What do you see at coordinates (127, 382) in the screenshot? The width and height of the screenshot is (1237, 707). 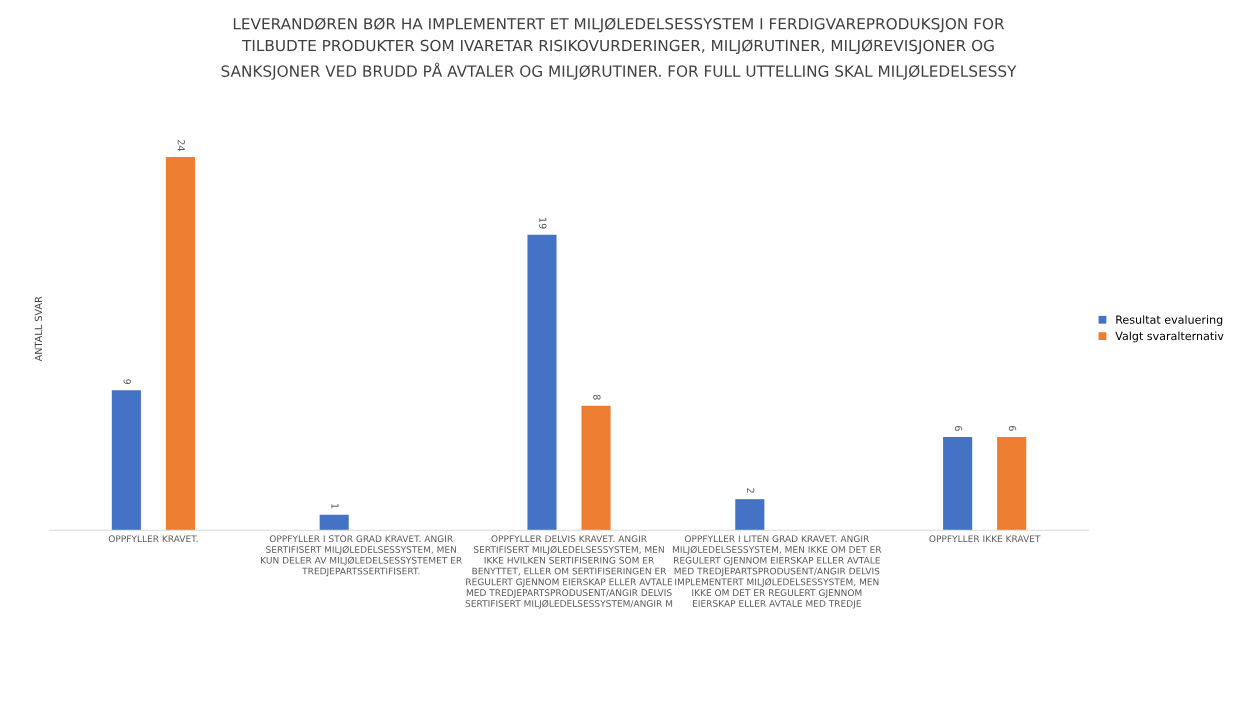 I see `data-label: 9` at bounding box center [127, 382].